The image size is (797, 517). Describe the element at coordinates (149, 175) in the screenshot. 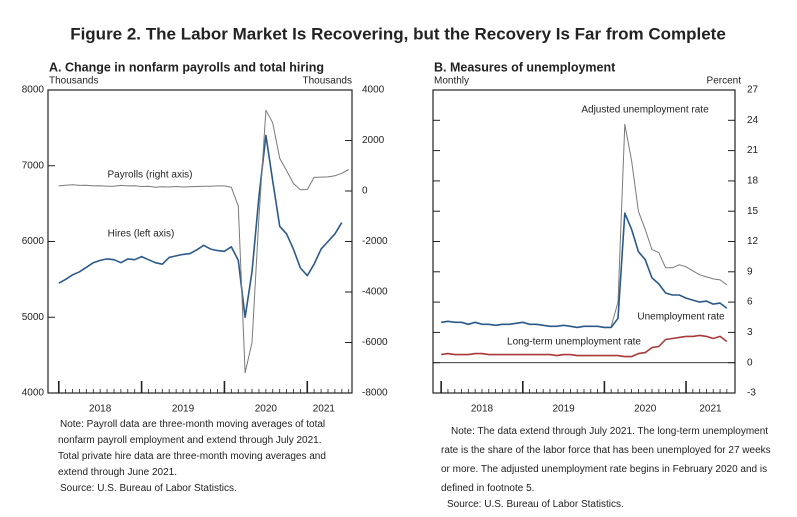

I see `series-label: Payrolls (right axis)` at that location.